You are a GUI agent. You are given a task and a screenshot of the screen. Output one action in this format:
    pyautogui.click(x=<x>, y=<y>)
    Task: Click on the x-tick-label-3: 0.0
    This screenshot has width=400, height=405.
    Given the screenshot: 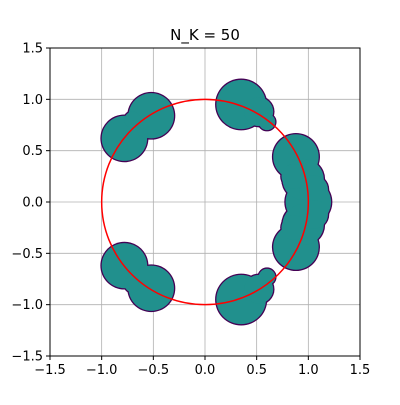 What is the action you would take?
    pyautogui.click(x=205, y=370)
    